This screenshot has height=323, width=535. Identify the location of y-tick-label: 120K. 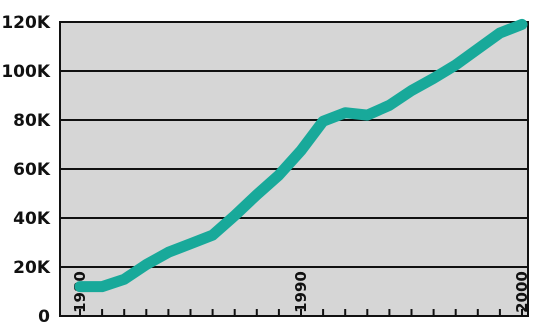
(25, 23).